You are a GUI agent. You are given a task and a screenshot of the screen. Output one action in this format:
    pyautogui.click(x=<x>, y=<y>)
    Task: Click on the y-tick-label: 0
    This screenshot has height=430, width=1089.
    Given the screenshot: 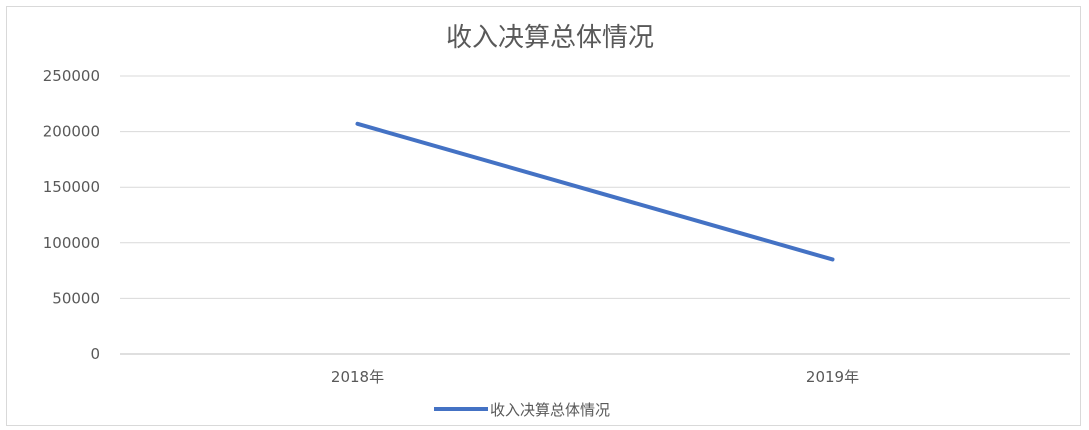 What is the action you would take?
    pyautogui.click(x=95, y=354)
    